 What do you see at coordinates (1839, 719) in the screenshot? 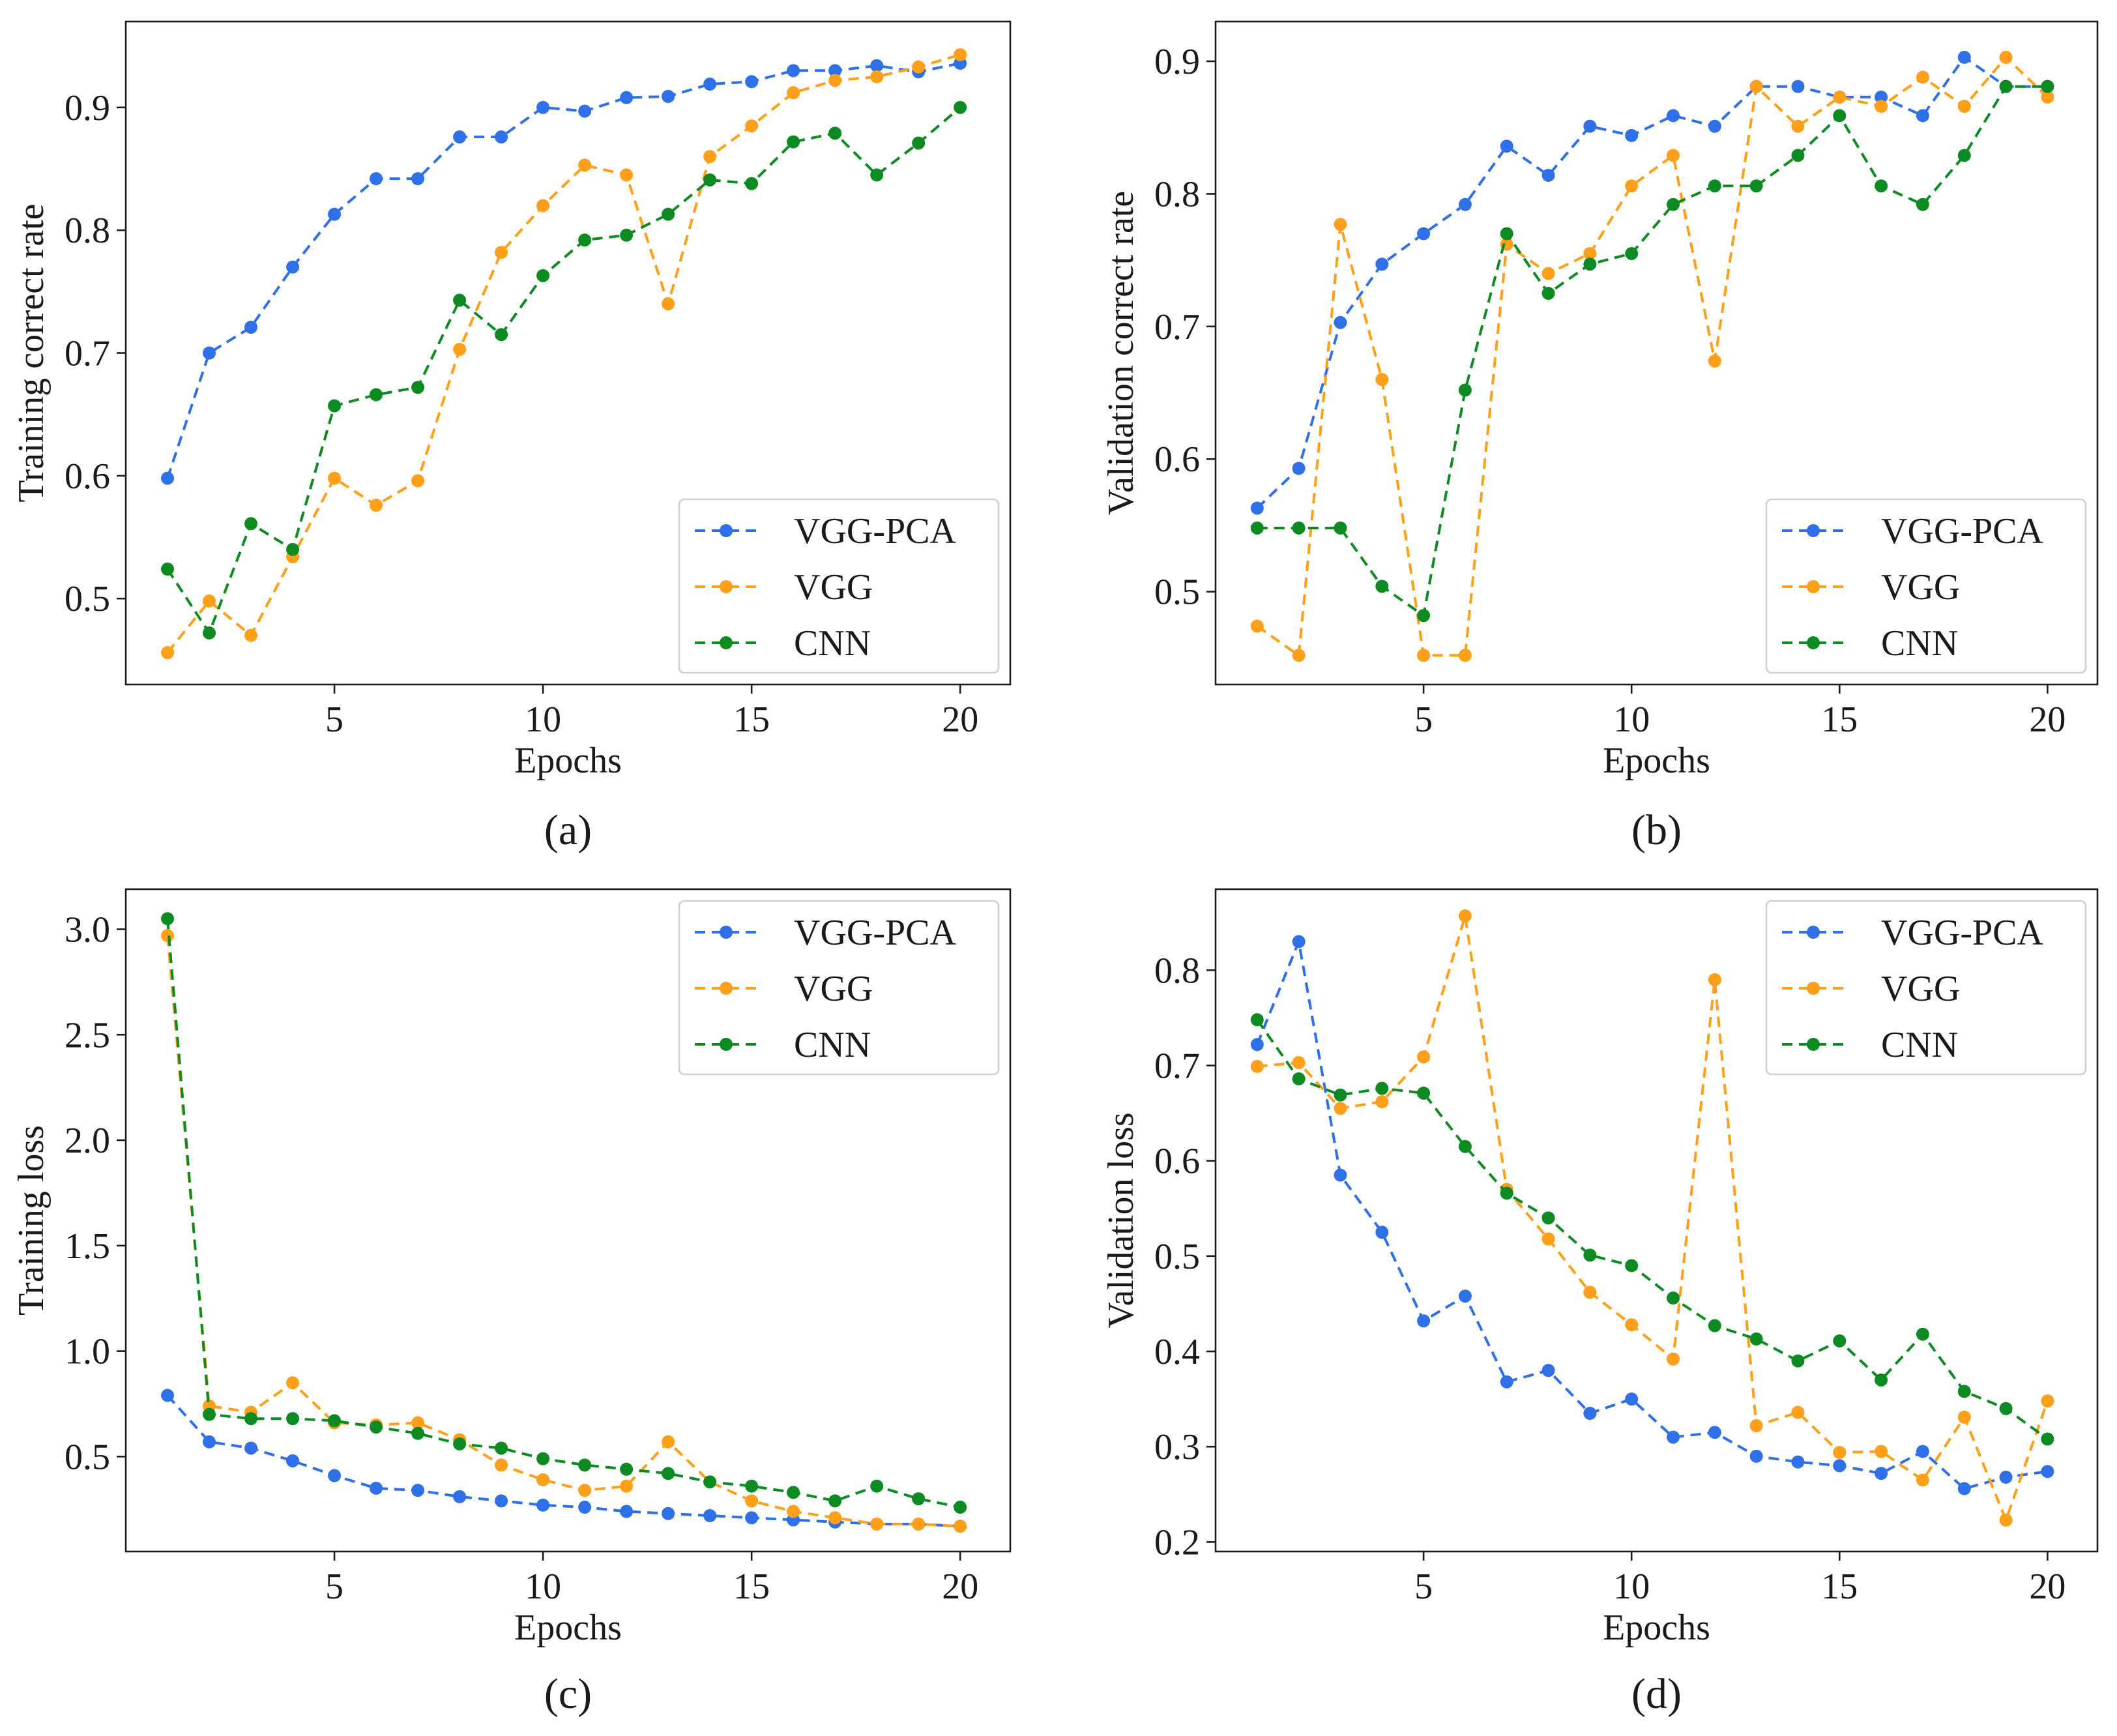
I see `x-tick-label: 15` at bounding box center [1839, 719].